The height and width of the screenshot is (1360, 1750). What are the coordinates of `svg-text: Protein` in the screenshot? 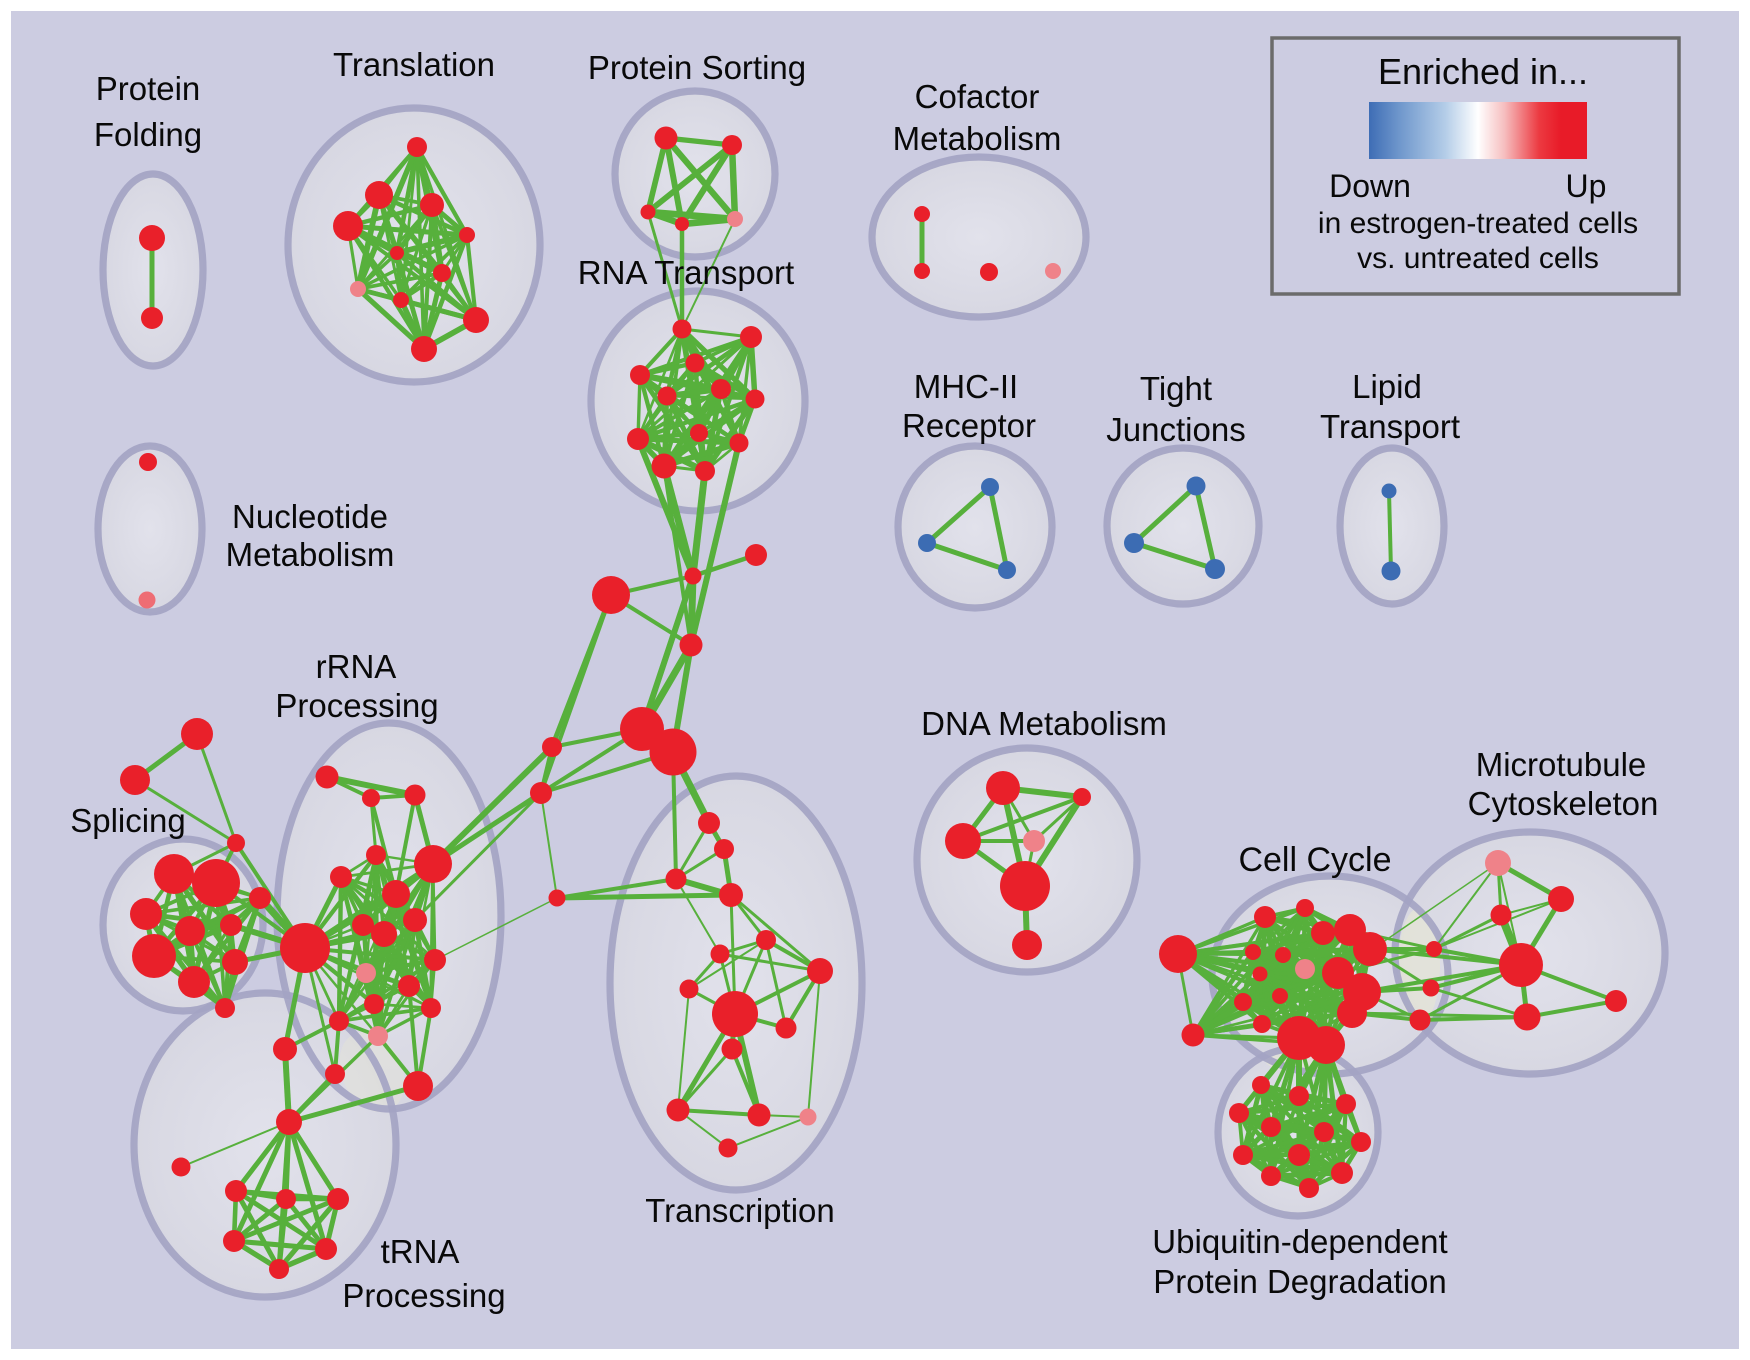 It's located at (148, 88).